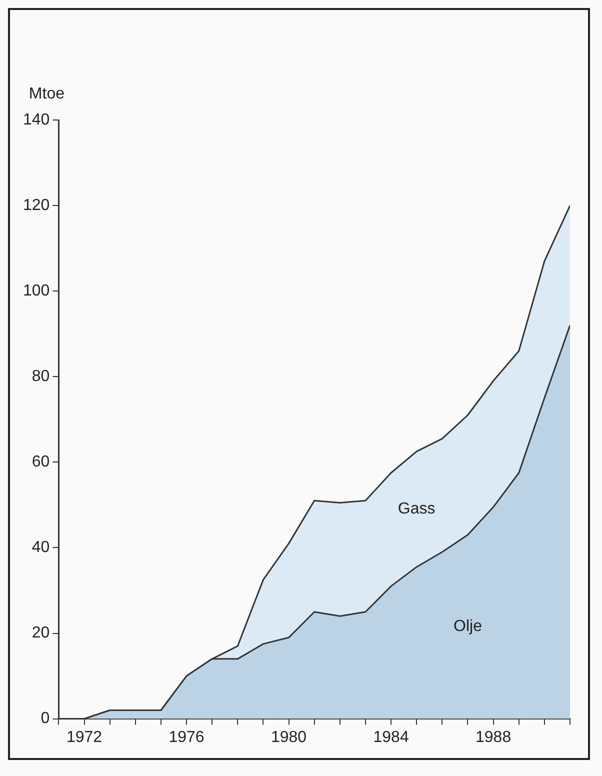 This screenshot has height=776, width=602. I want to click on y-tick-label: 40, so click(41, 547).